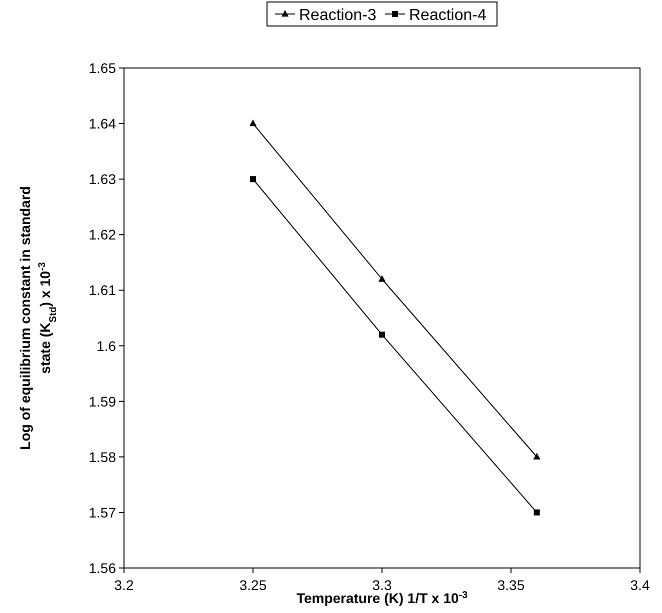  What do you see at coordinates (640, 585) in the screenshot?
I see `x-tick-label: 3.4` at bounding box center [640, 585].